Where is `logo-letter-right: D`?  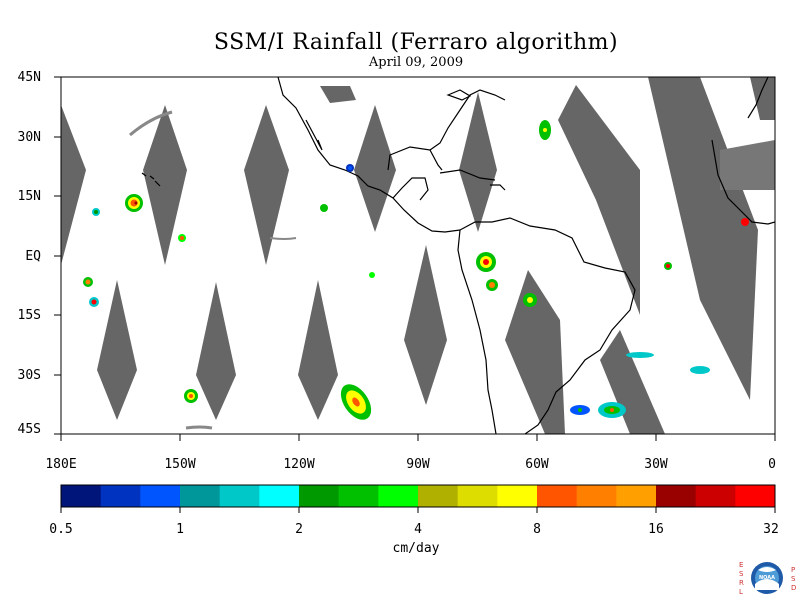
logo-letter-right: D is located at coordinates (793, 588).